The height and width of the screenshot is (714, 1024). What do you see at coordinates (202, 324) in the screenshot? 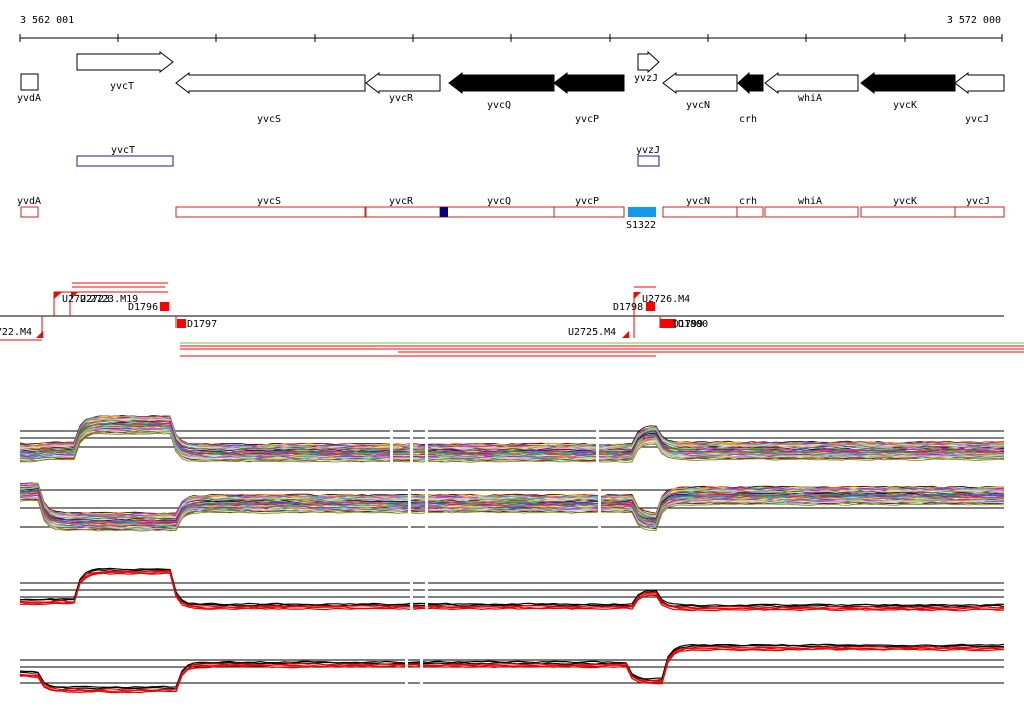
I see `probe-label: D1797` at bounding box center [202, 324].